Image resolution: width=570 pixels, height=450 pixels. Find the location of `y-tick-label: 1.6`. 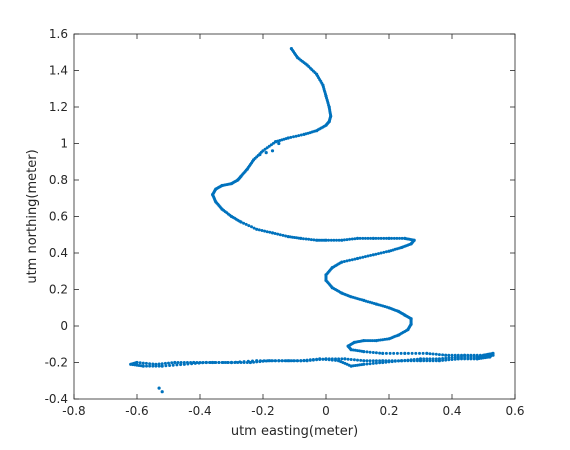

y-tick-label: 1.6 is located at coordinates (58, 34).